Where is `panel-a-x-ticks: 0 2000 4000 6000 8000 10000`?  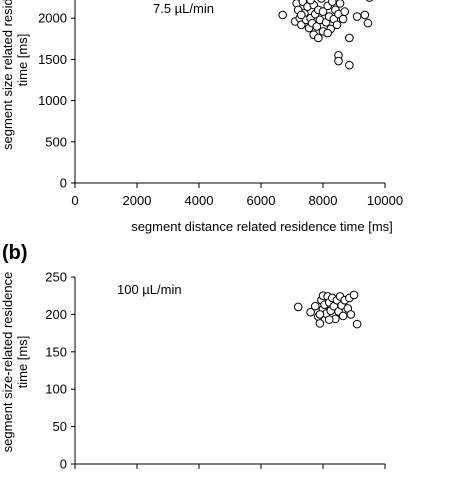
panel-a-x-ticks: 0 2000 4000 6000 8000 10000 is located at coordinates (237, 195).